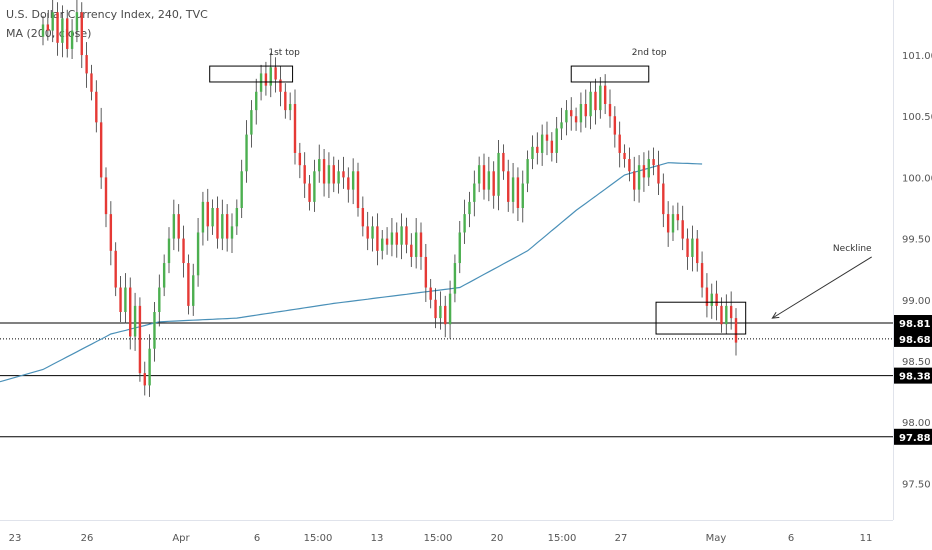  Describe the element at coordinates (701, 318) in the screenshot. I see `neckline-box` at that location.